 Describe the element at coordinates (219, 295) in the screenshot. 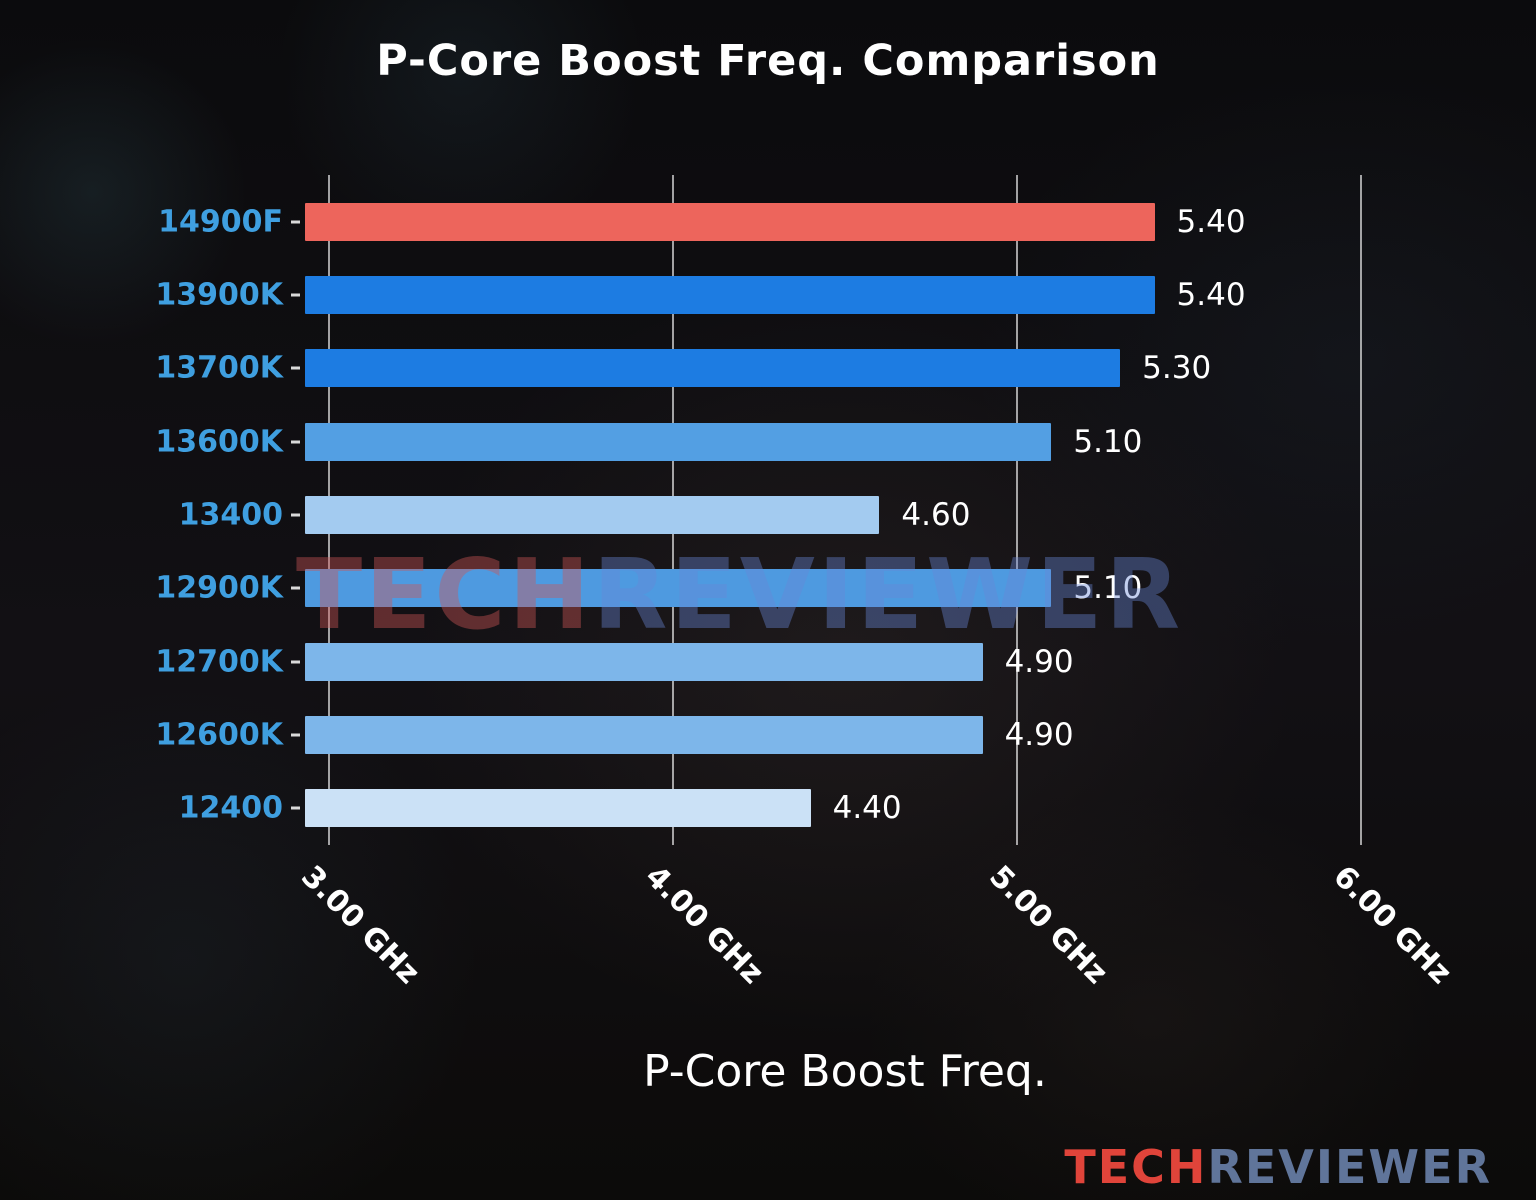

I see `category-label: 13900K` at that location.